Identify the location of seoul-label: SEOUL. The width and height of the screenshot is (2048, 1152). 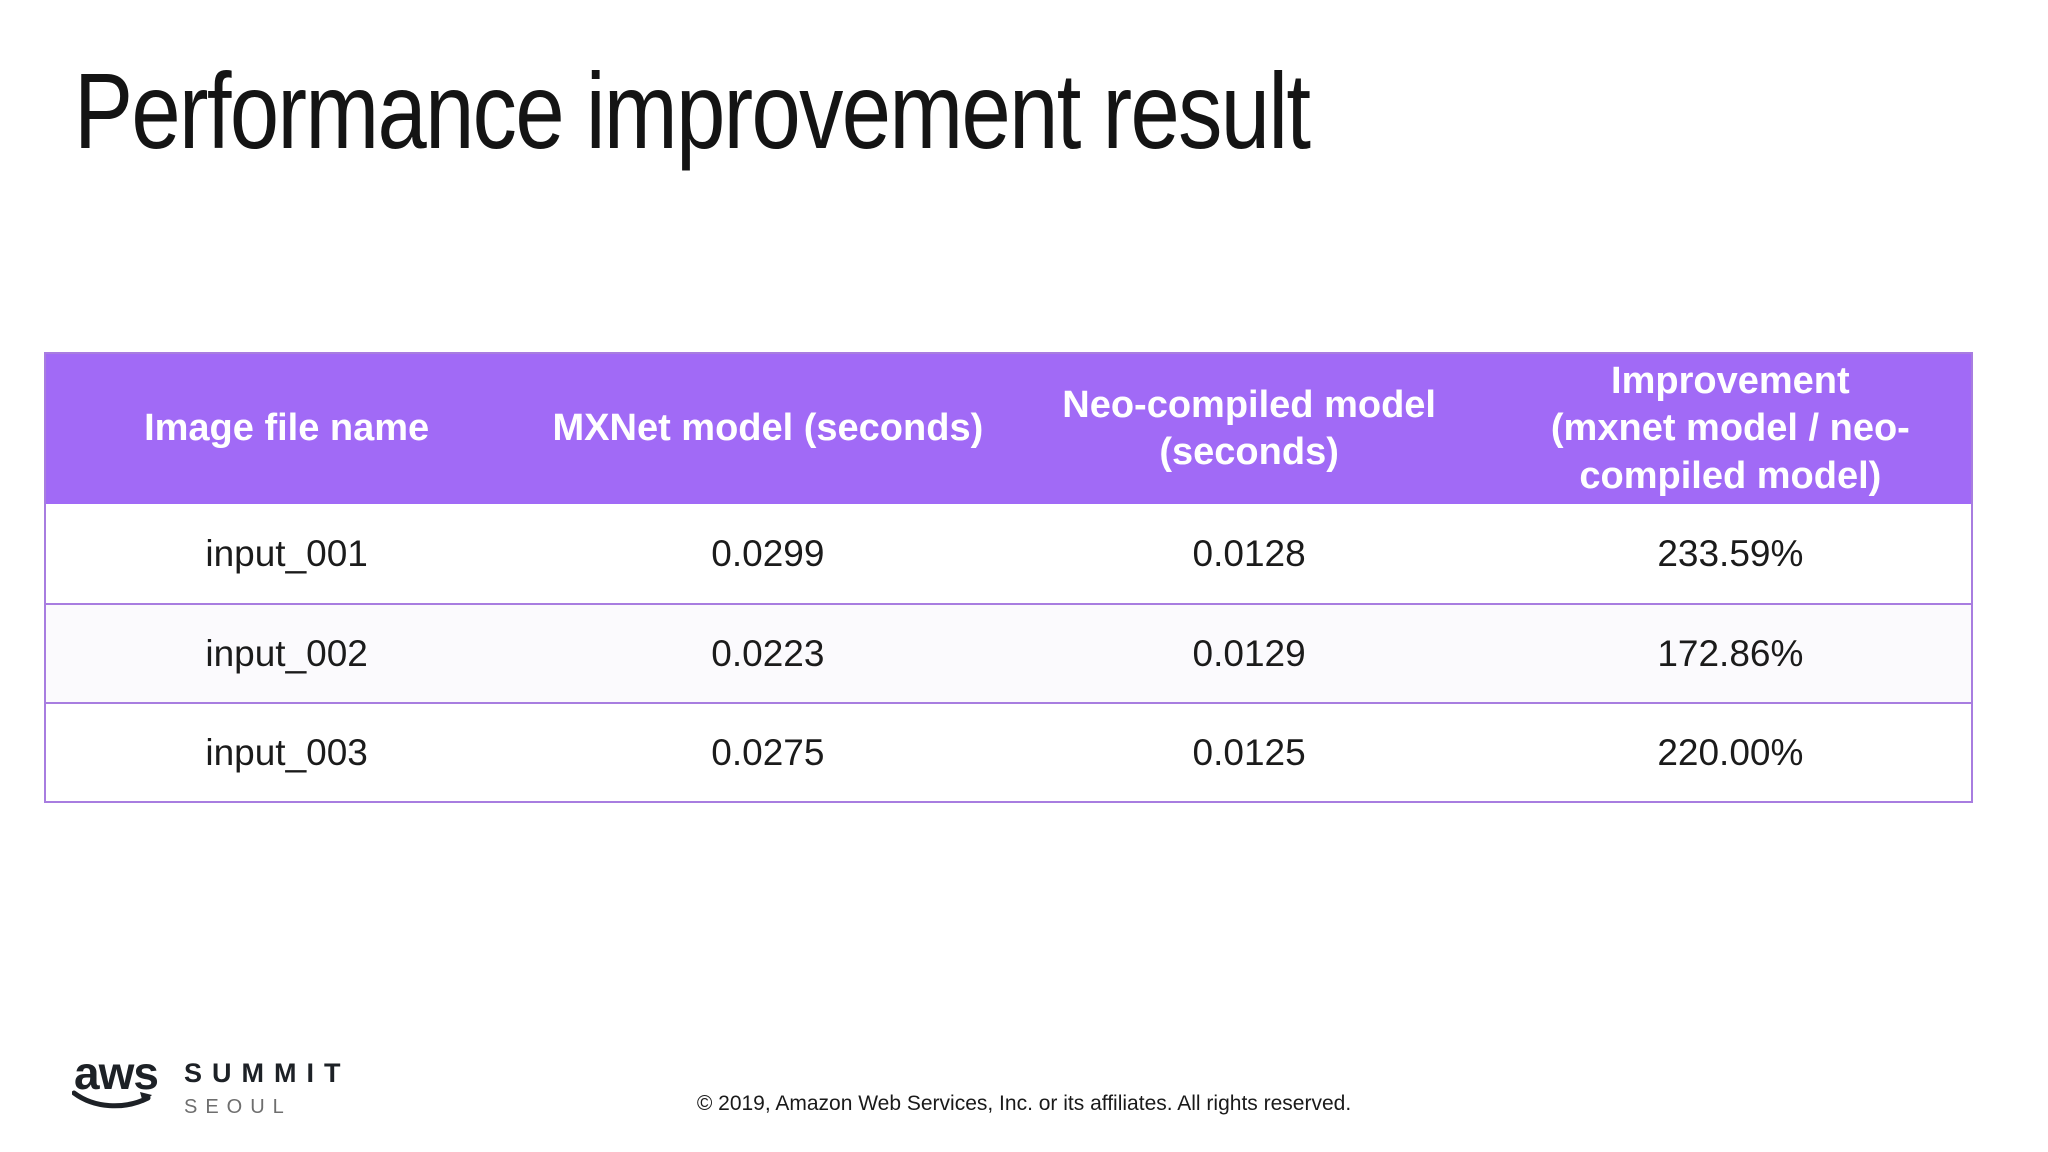
(238, 1107).